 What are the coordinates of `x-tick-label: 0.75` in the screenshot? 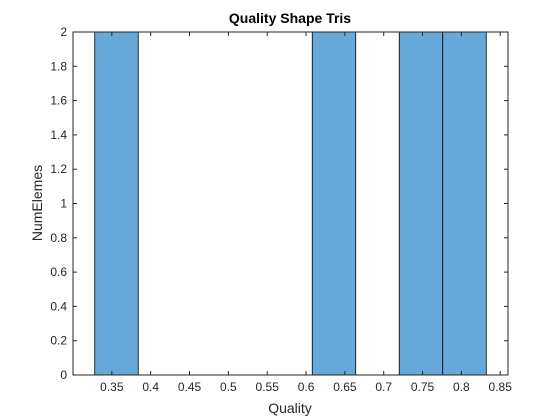 It's located at (423, 387).